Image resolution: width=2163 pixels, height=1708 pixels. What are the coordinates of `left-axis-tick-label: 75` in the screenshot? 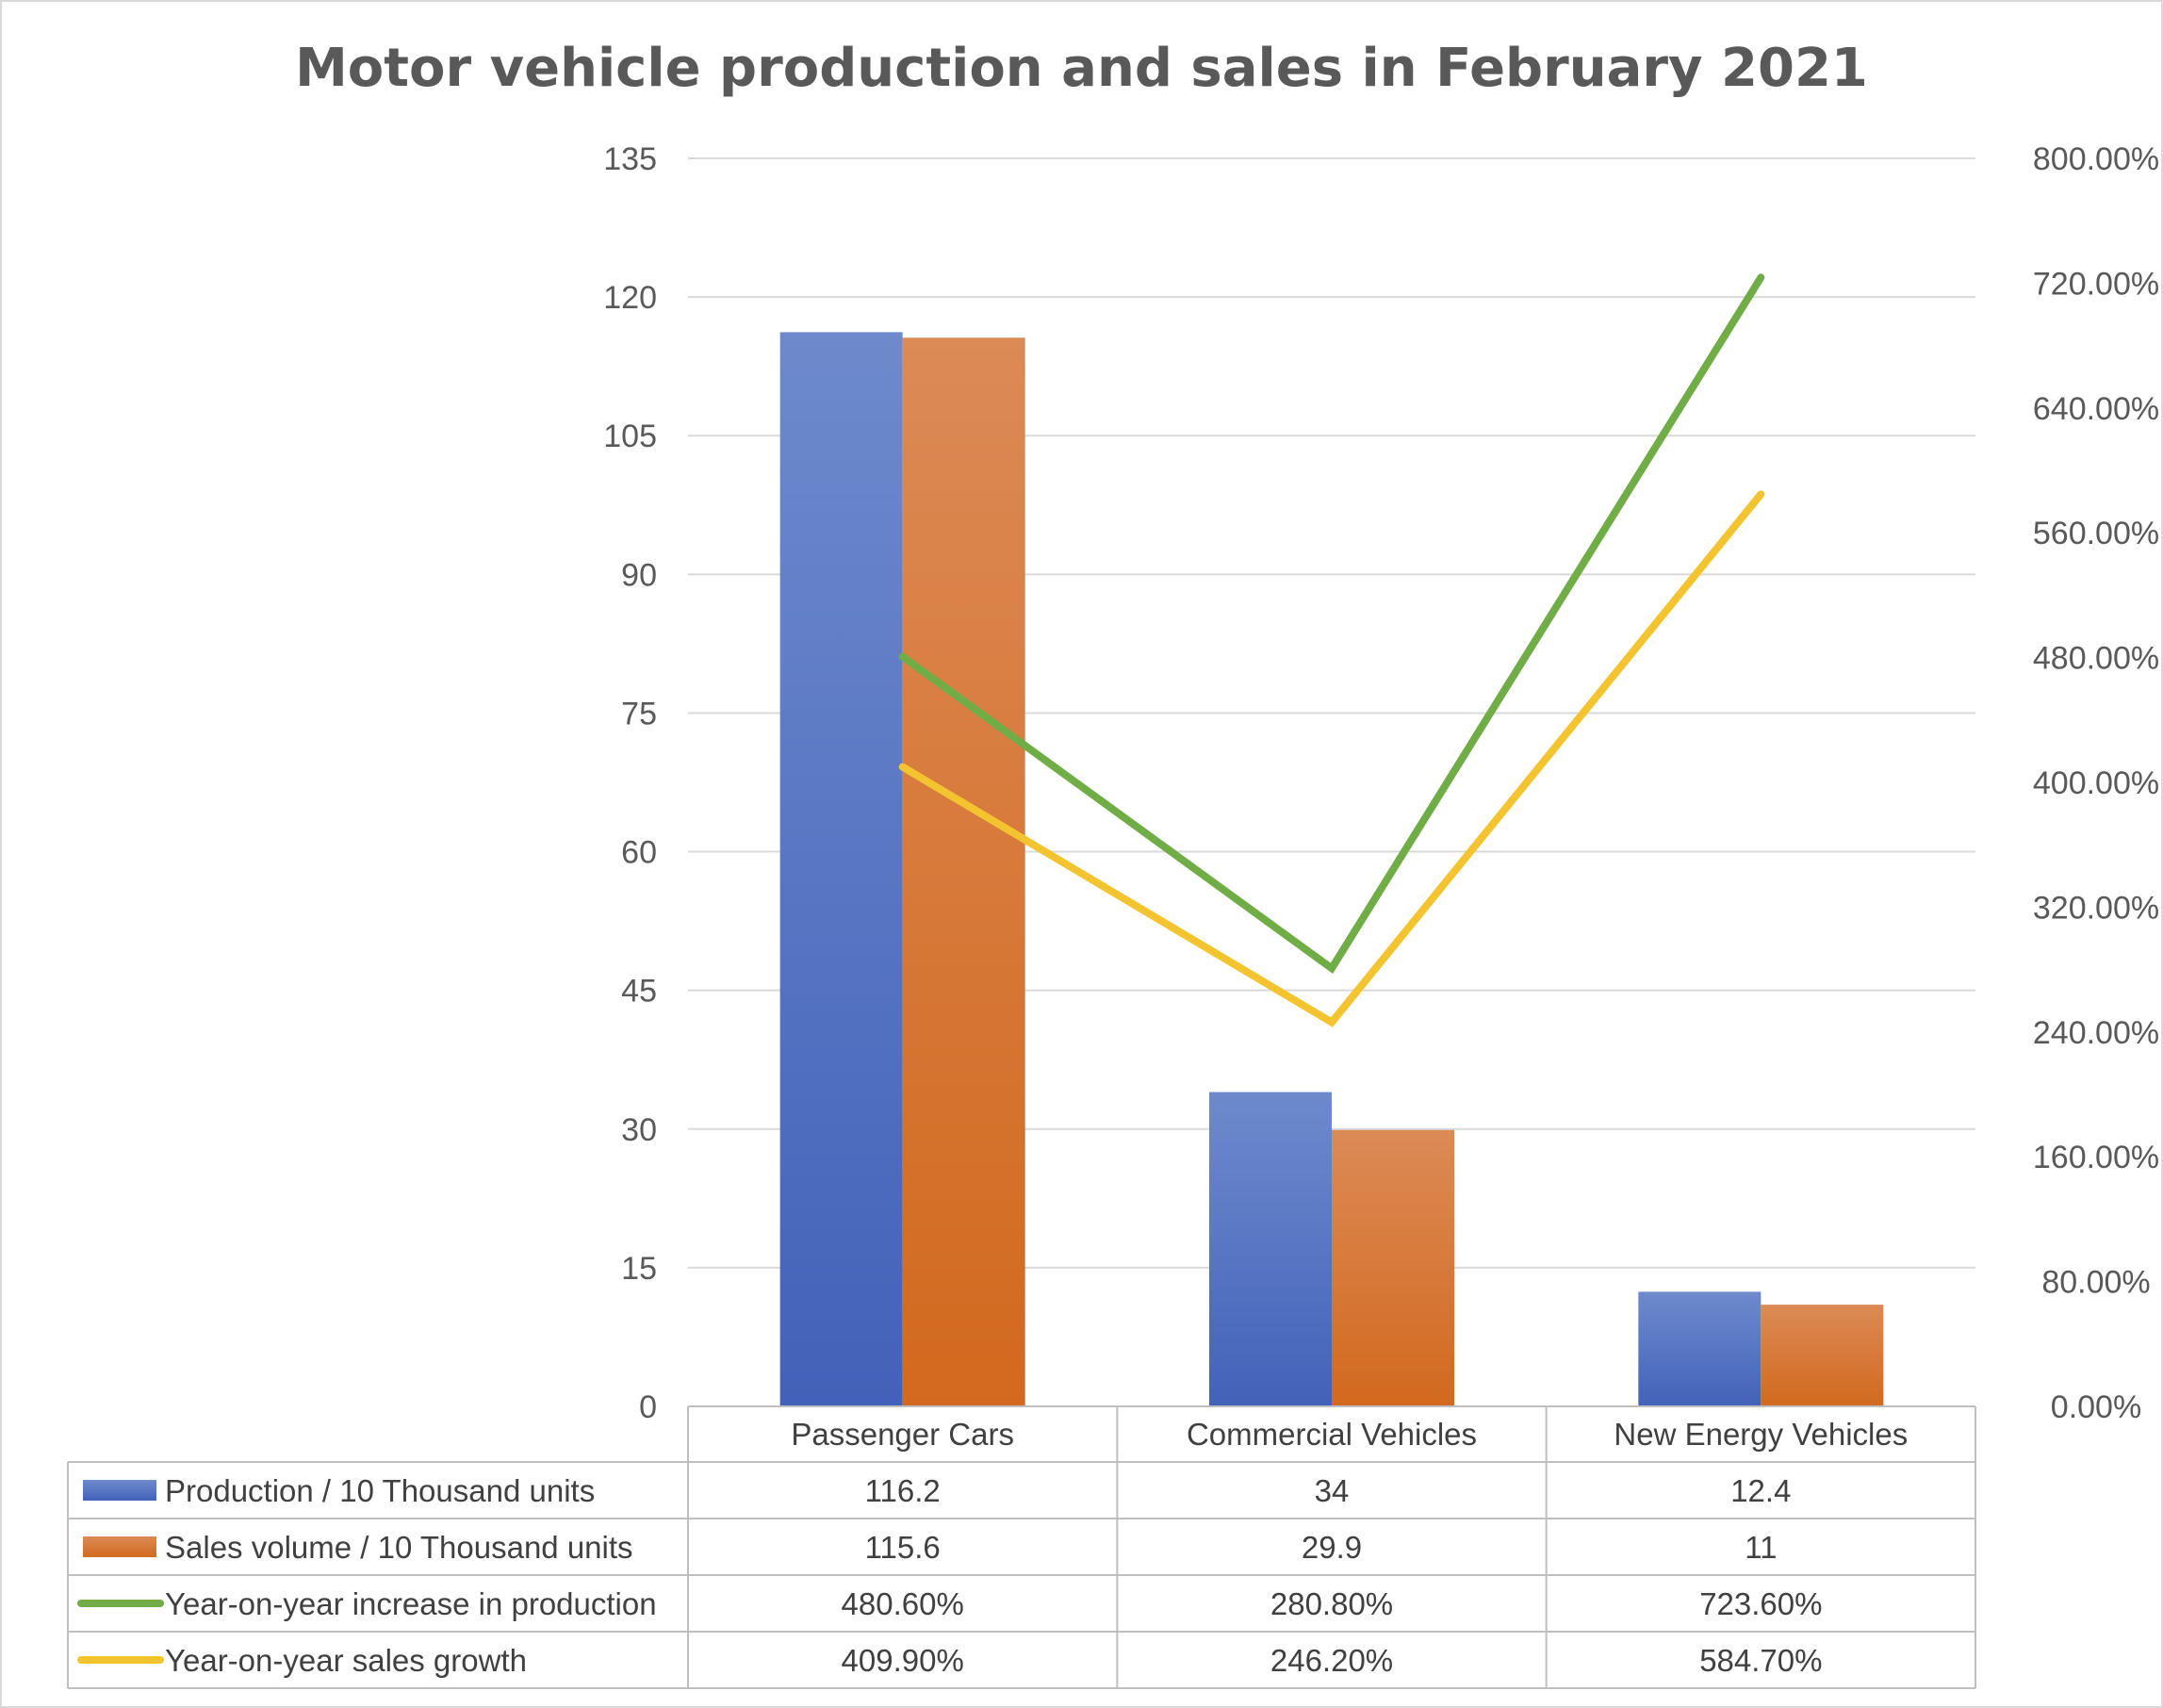 It's located at (639, 714).